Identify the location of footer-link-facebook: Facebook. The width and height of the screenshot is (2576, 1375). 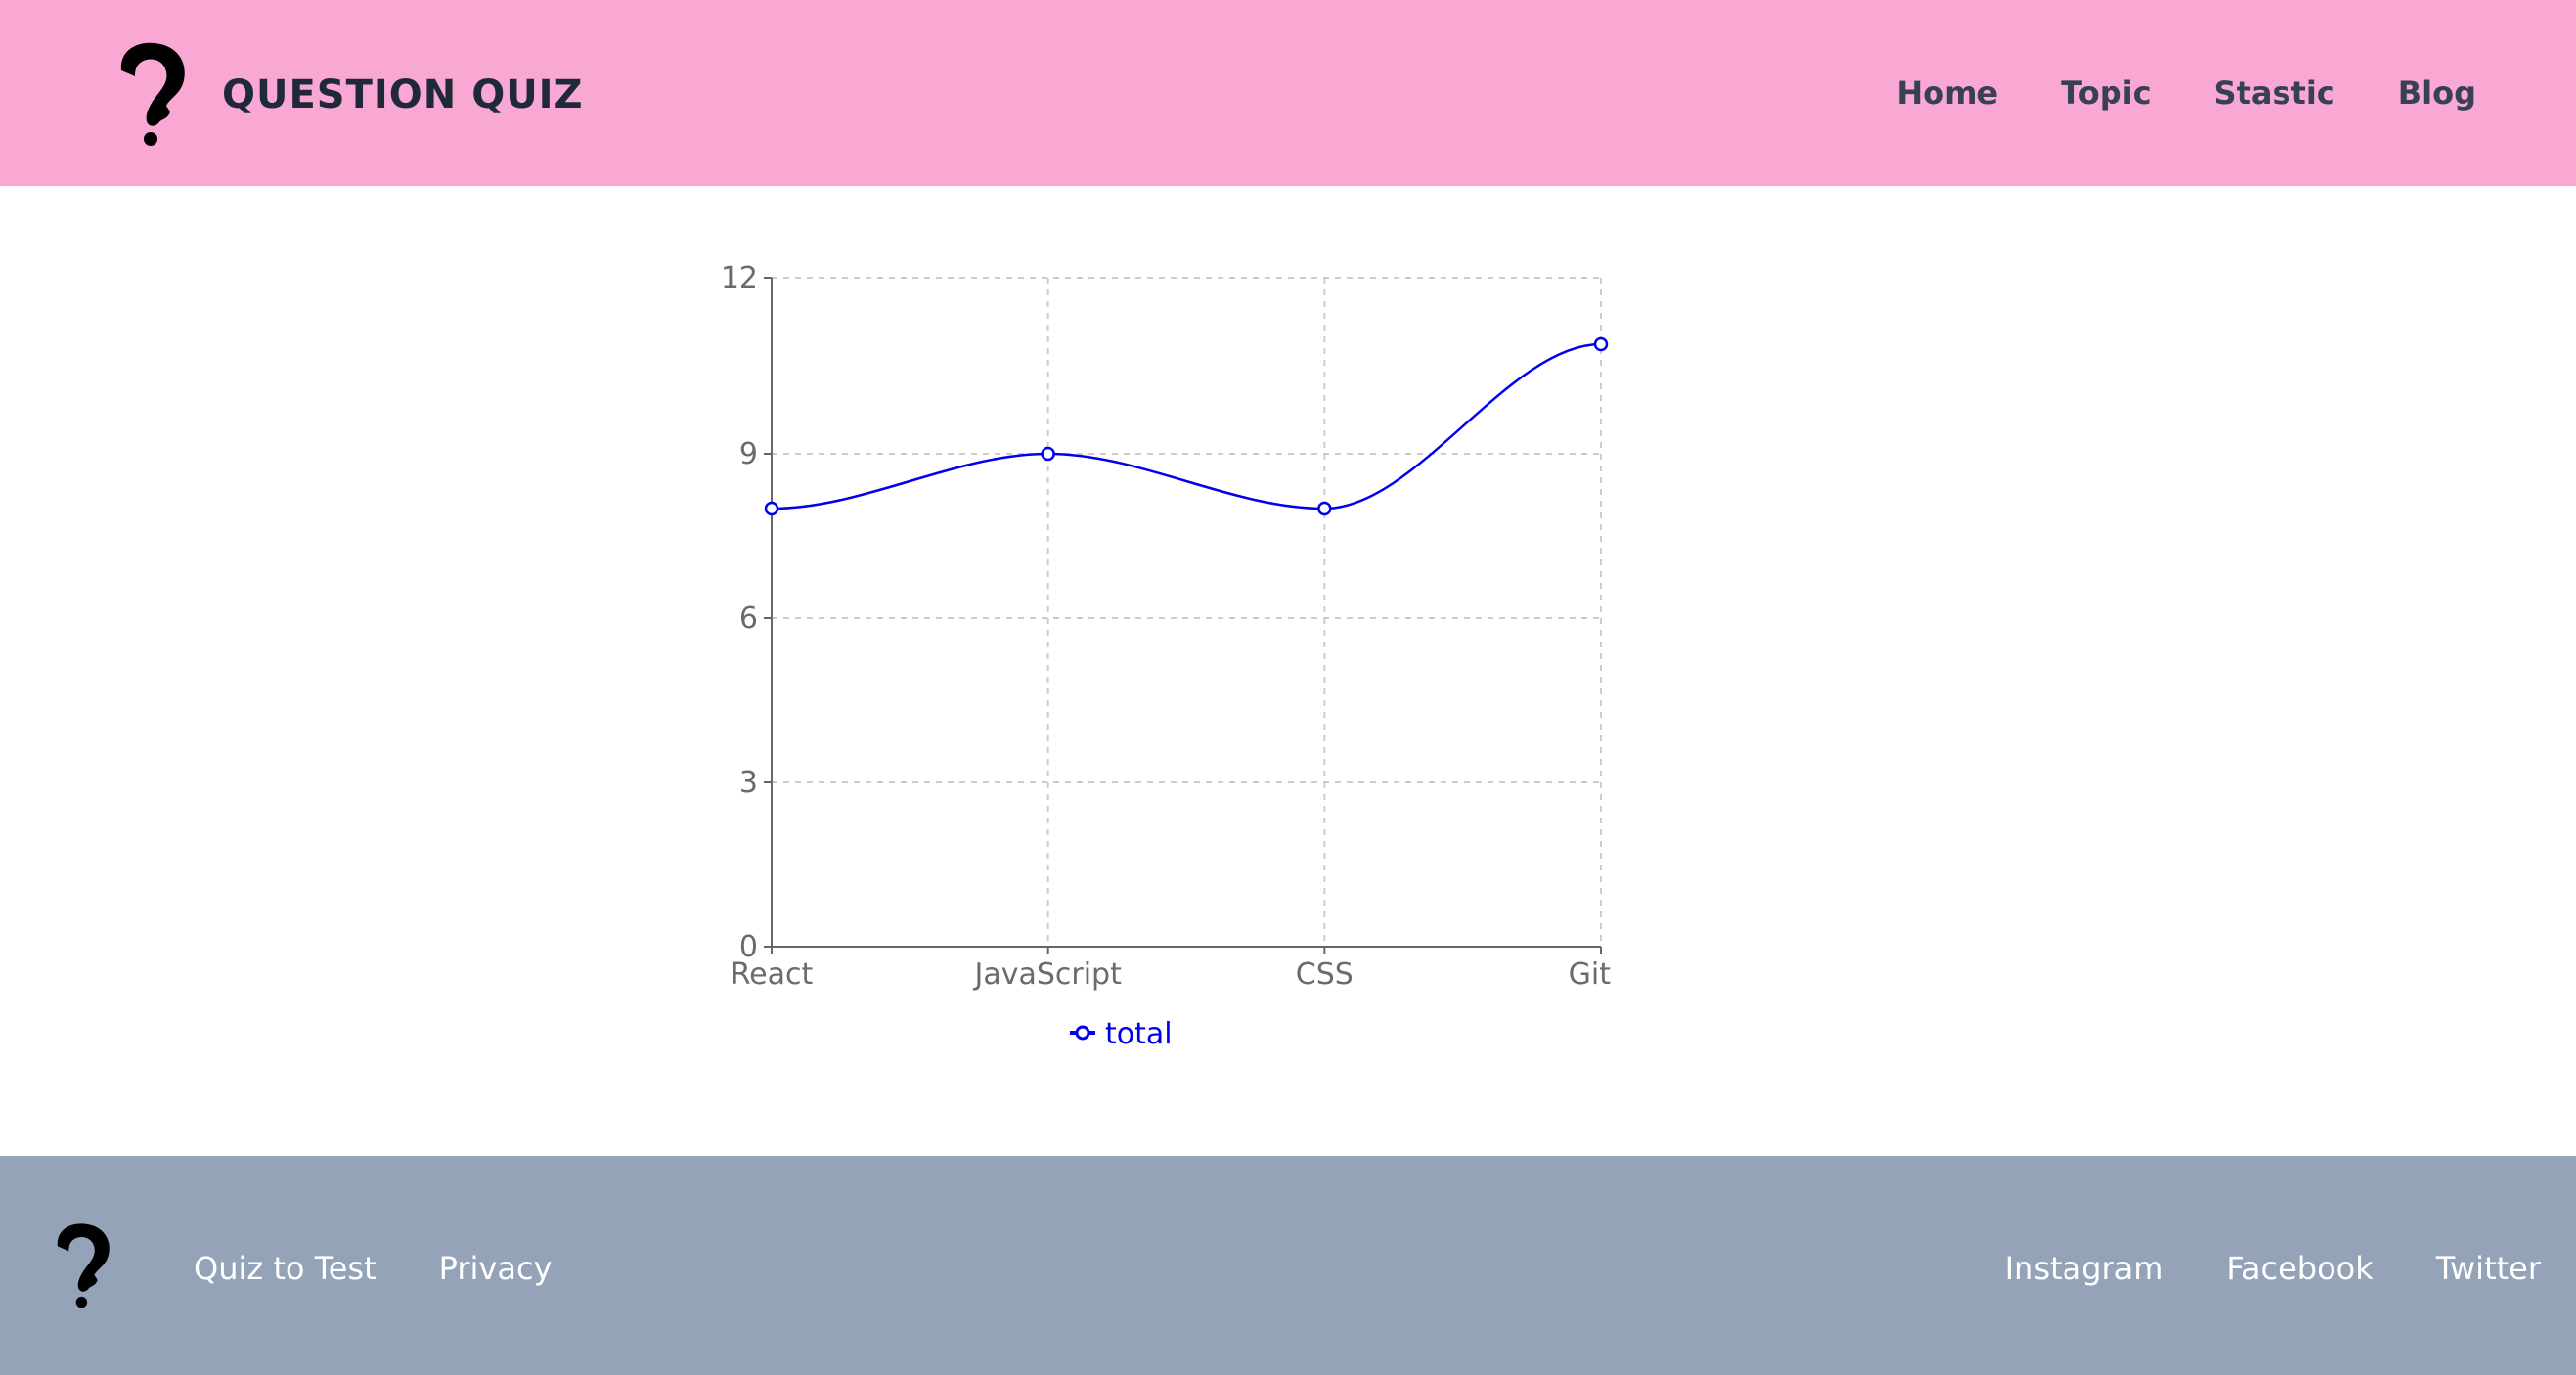
(2300, 1269).